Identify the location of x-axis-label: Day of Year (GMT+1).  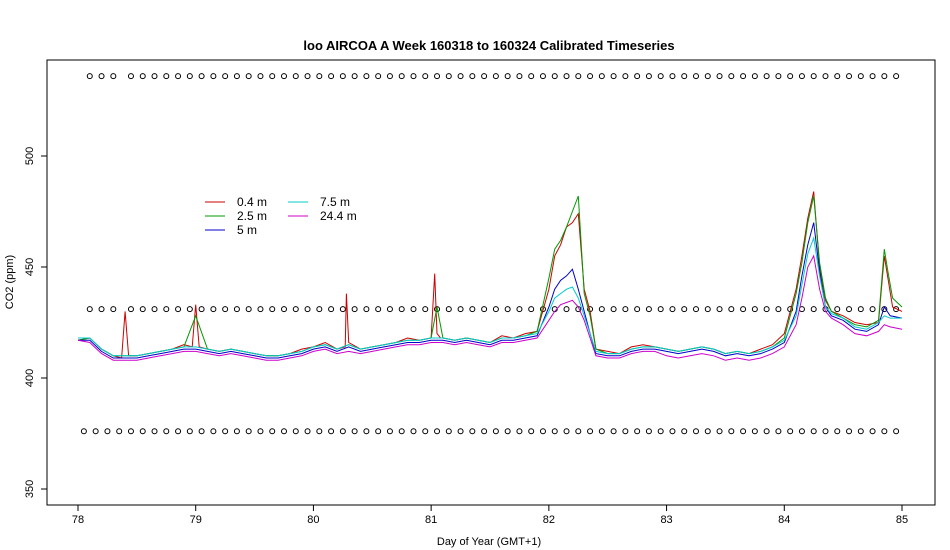
(489, 542).